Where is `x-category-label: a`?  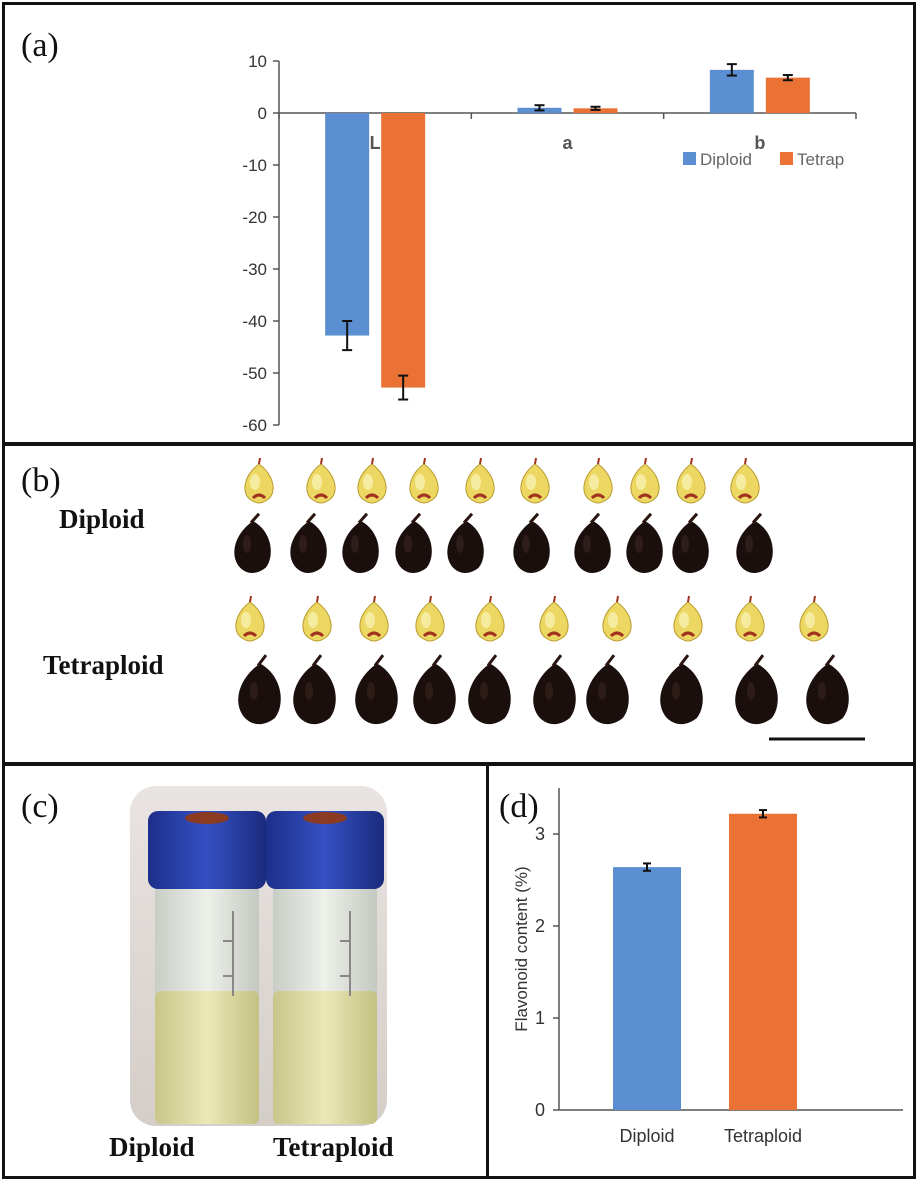
x-category-label: a is located at coordinates (567, 143).